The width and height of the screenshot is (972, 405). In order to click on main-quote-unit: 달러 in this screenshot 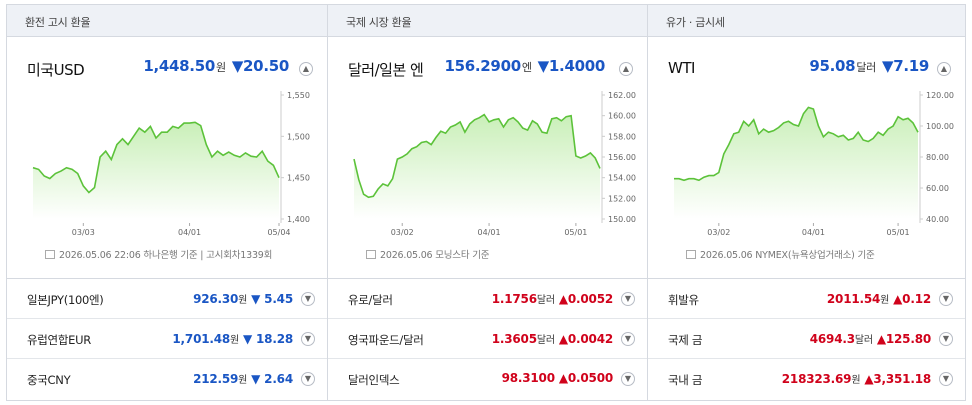, I will do `click(866, 67)`.